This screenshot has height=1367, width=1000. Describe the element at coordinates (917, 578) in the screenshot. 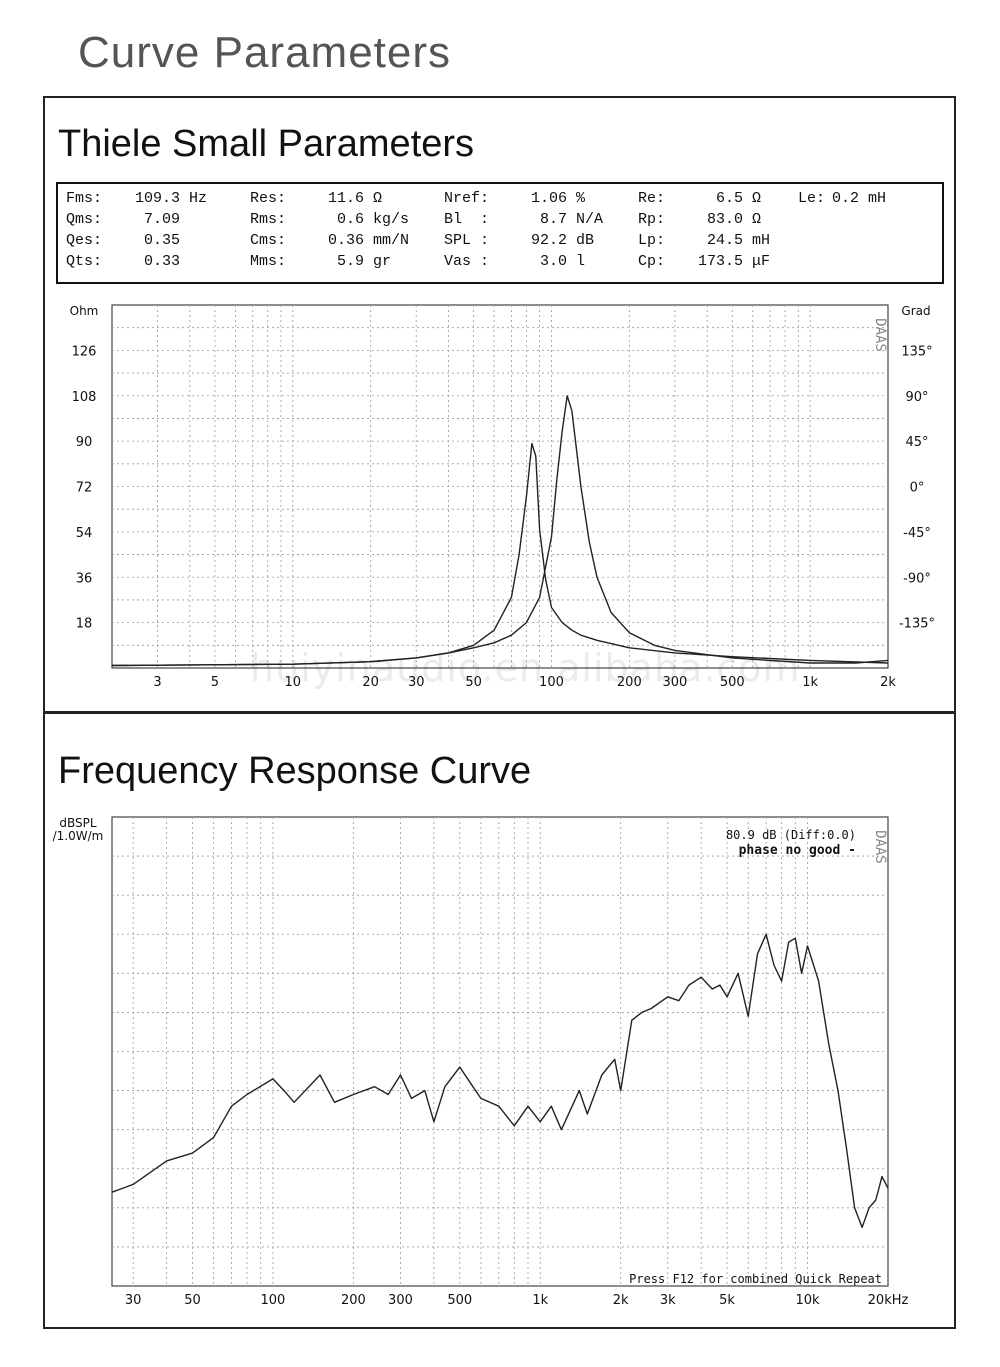

I see `impedance-y2-tick-label: -90°` at that location.